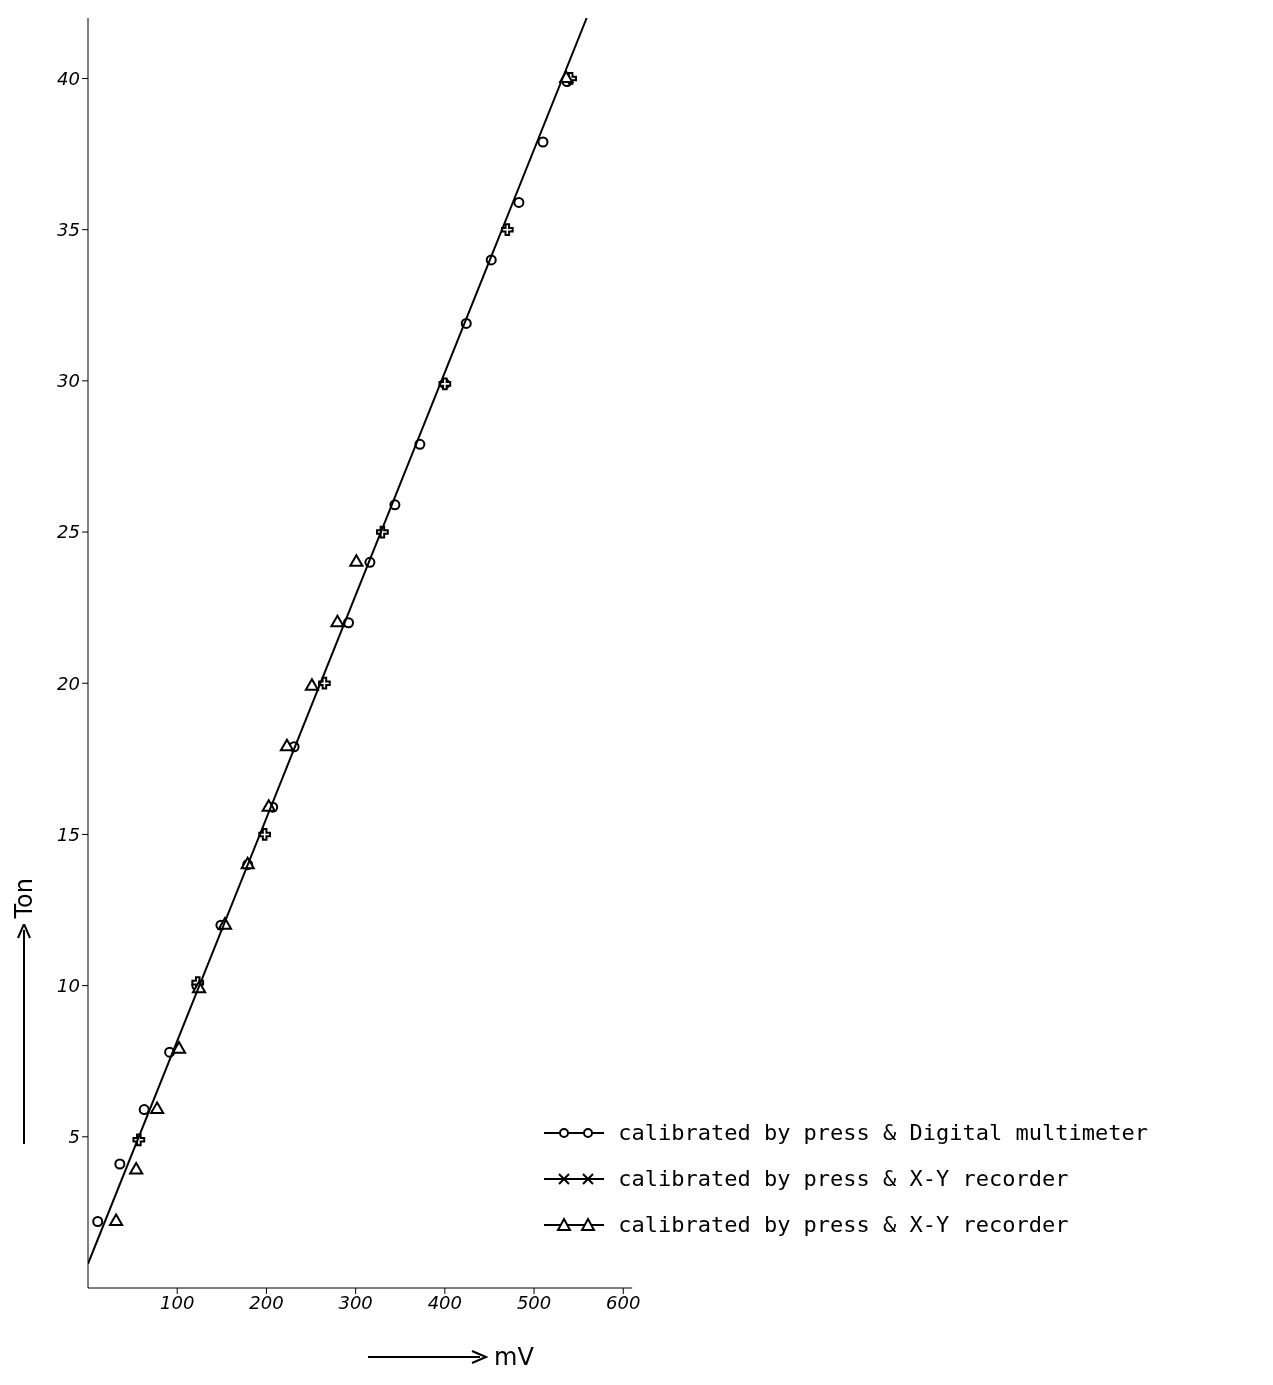  Describe the element at coordinates (68, 532) in the screenshot. I see `y-tick-label: 25` at that location.